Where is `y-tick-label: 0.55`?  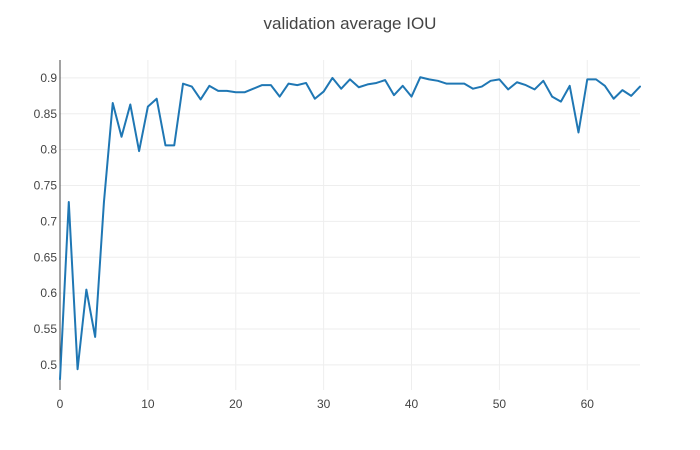
y-tick-label: 0.55 is located at coordinates (46, 329).